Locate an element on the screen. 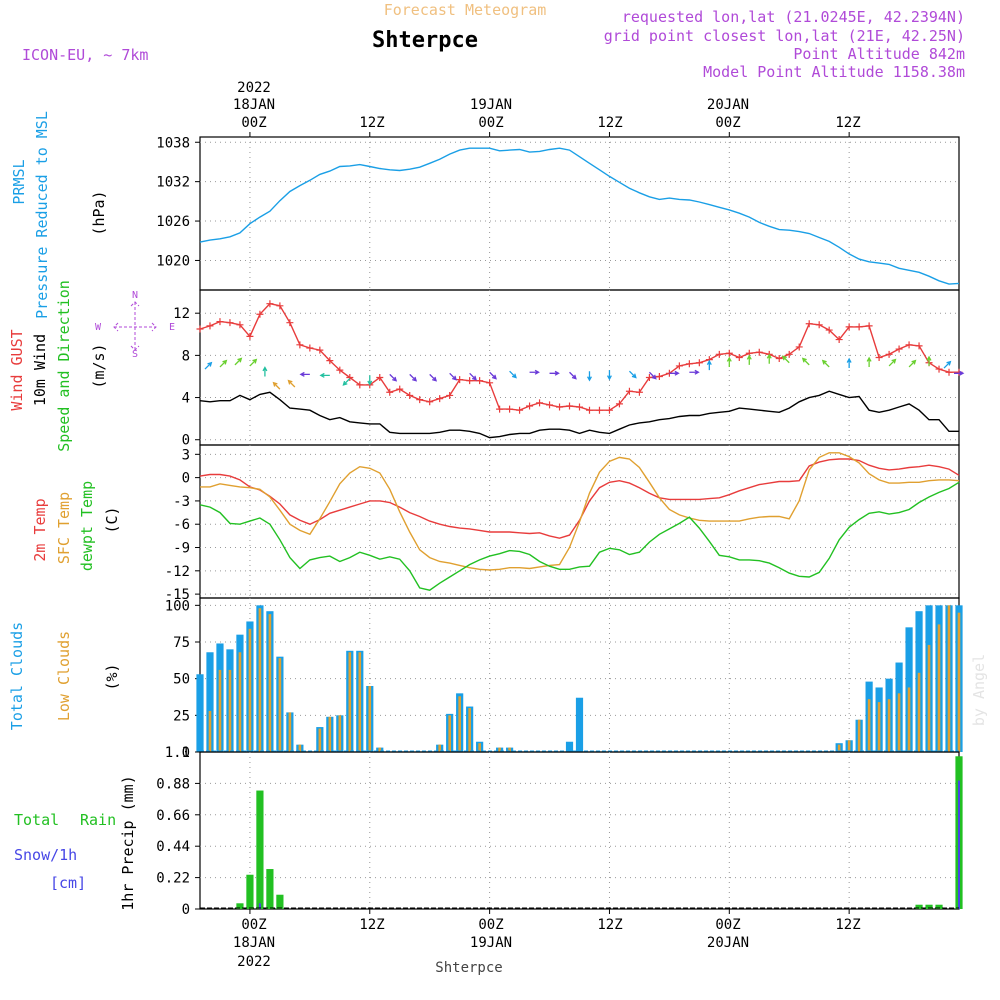  y-tick-label: -3 is located at coordinates (181, 502).